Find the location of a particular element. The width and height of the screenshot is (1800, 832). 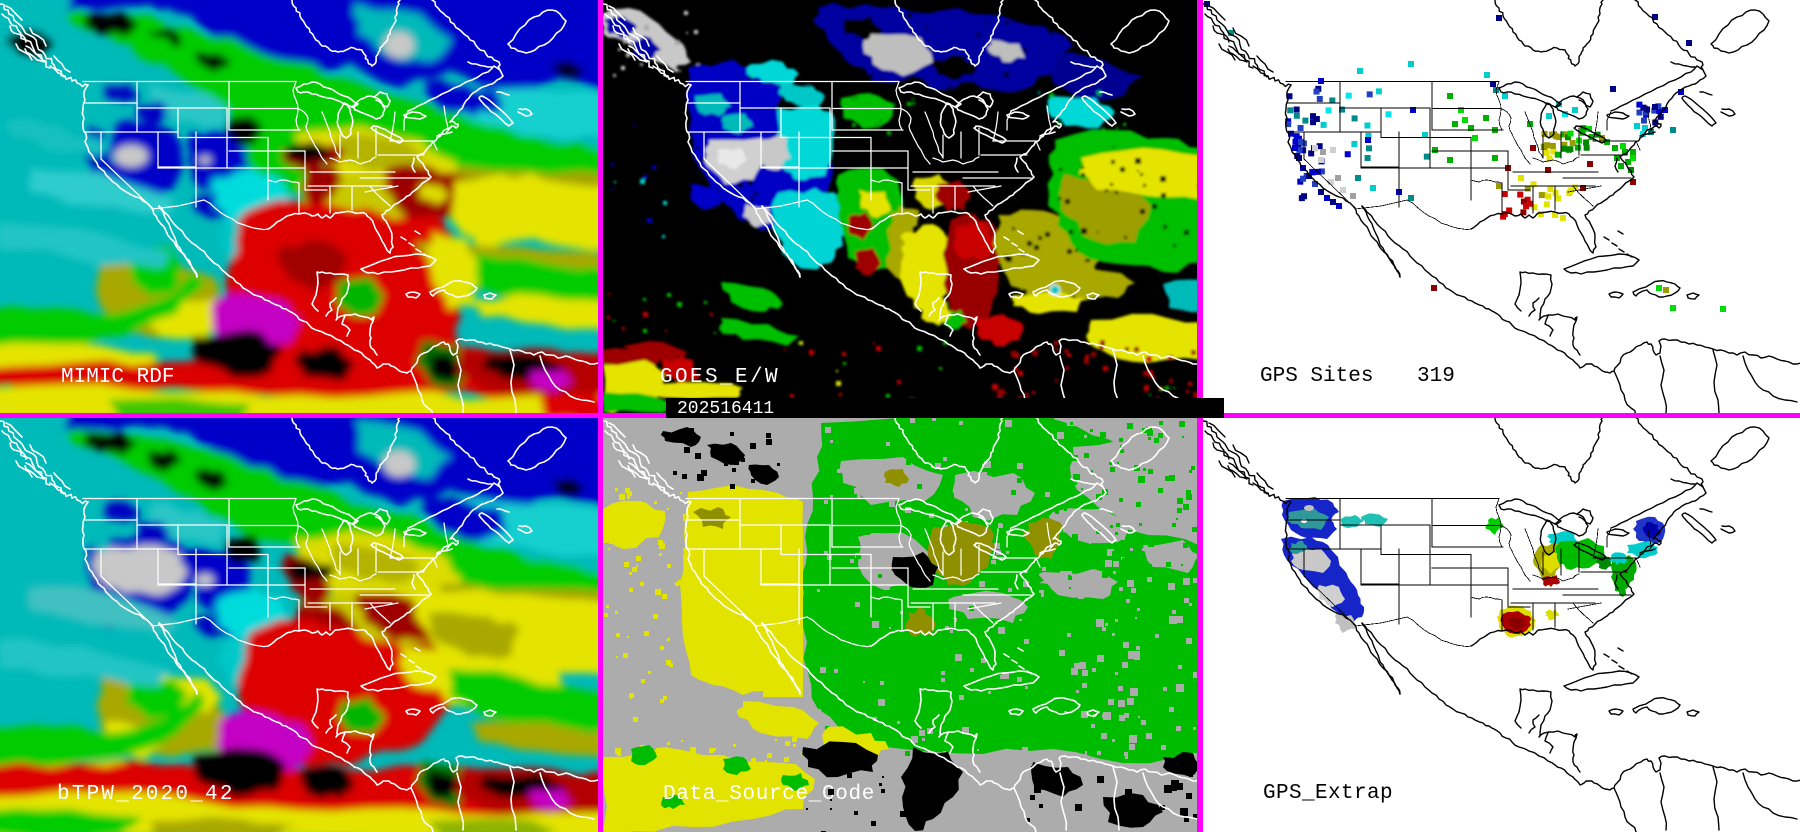

svg-text: GPS Sites is located at coordinates (1316, 376).